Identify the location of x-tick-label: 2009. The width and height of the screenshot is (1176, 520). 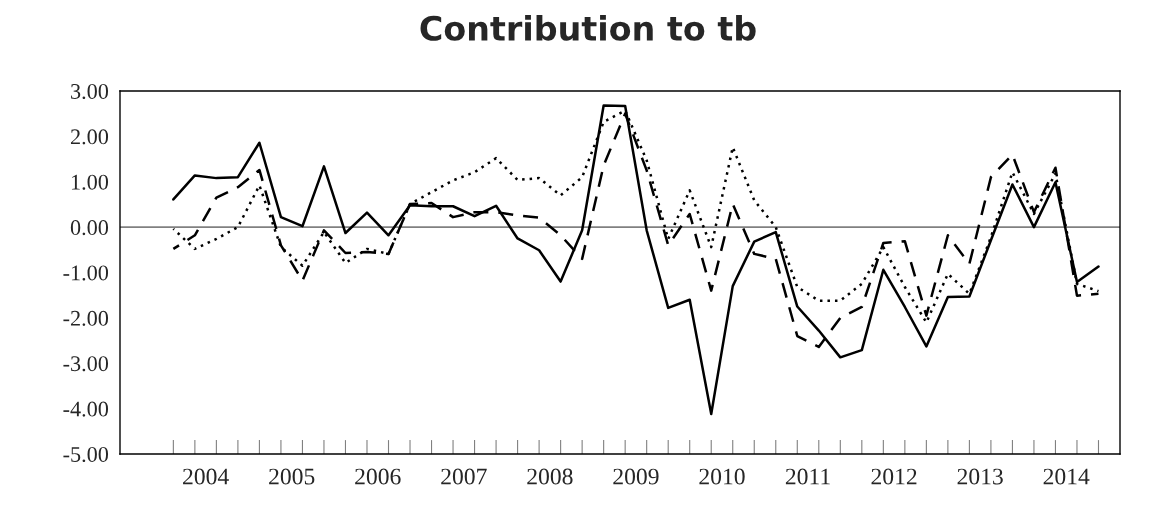
(636, 476).